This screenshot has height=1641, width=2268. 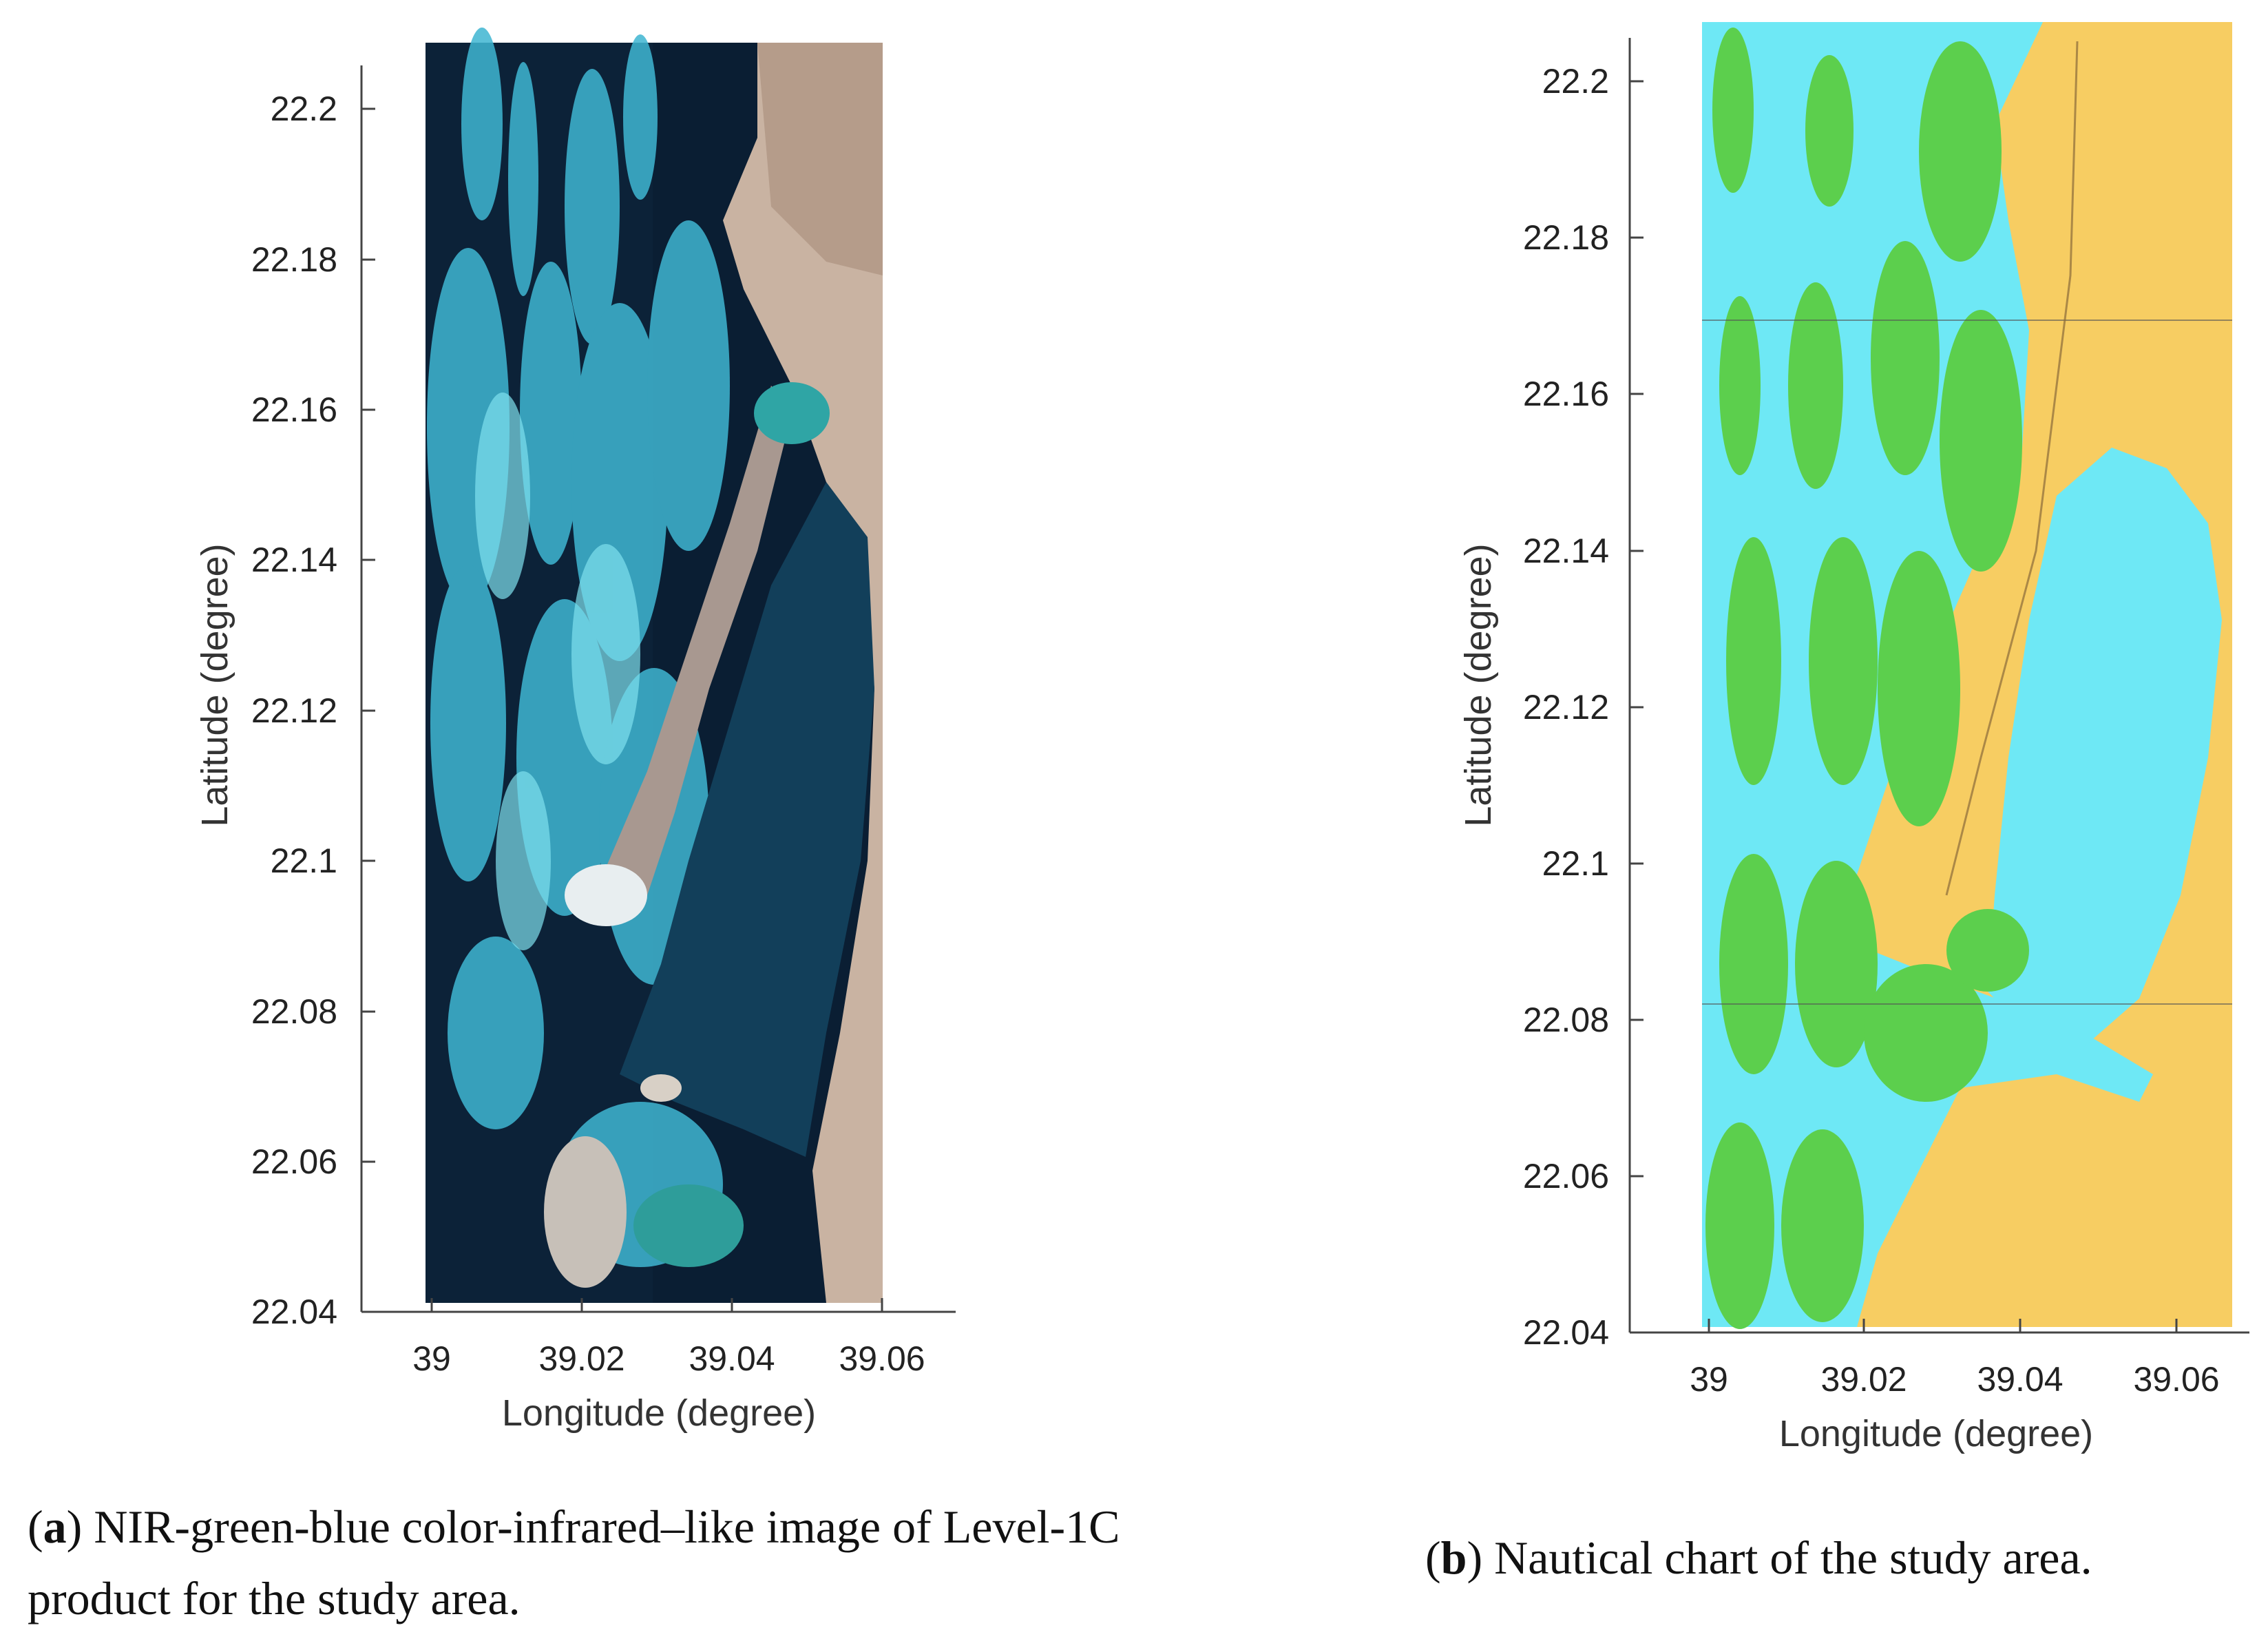 I want to click on caption-b: (b) Nautical chart of the study area., so click(x=1758, y=1558).